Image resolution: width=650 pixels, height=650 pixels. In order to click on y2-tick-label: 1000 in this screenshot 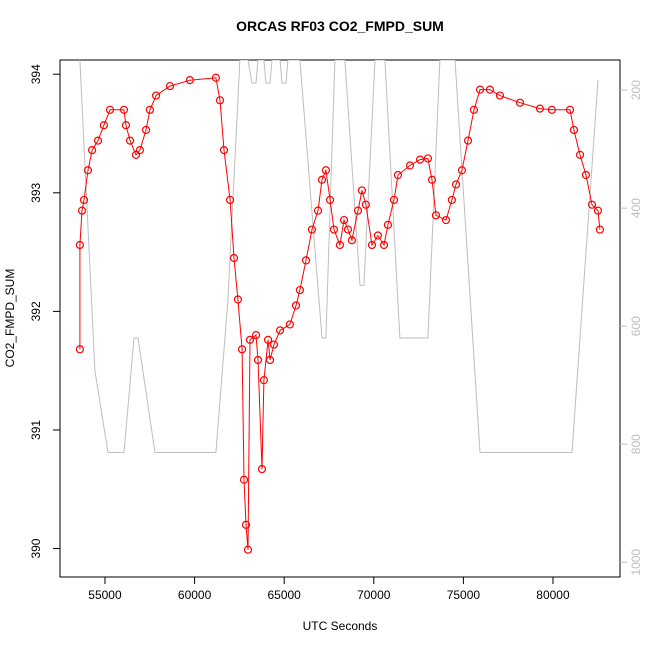, I will do `click(636, 562)`.